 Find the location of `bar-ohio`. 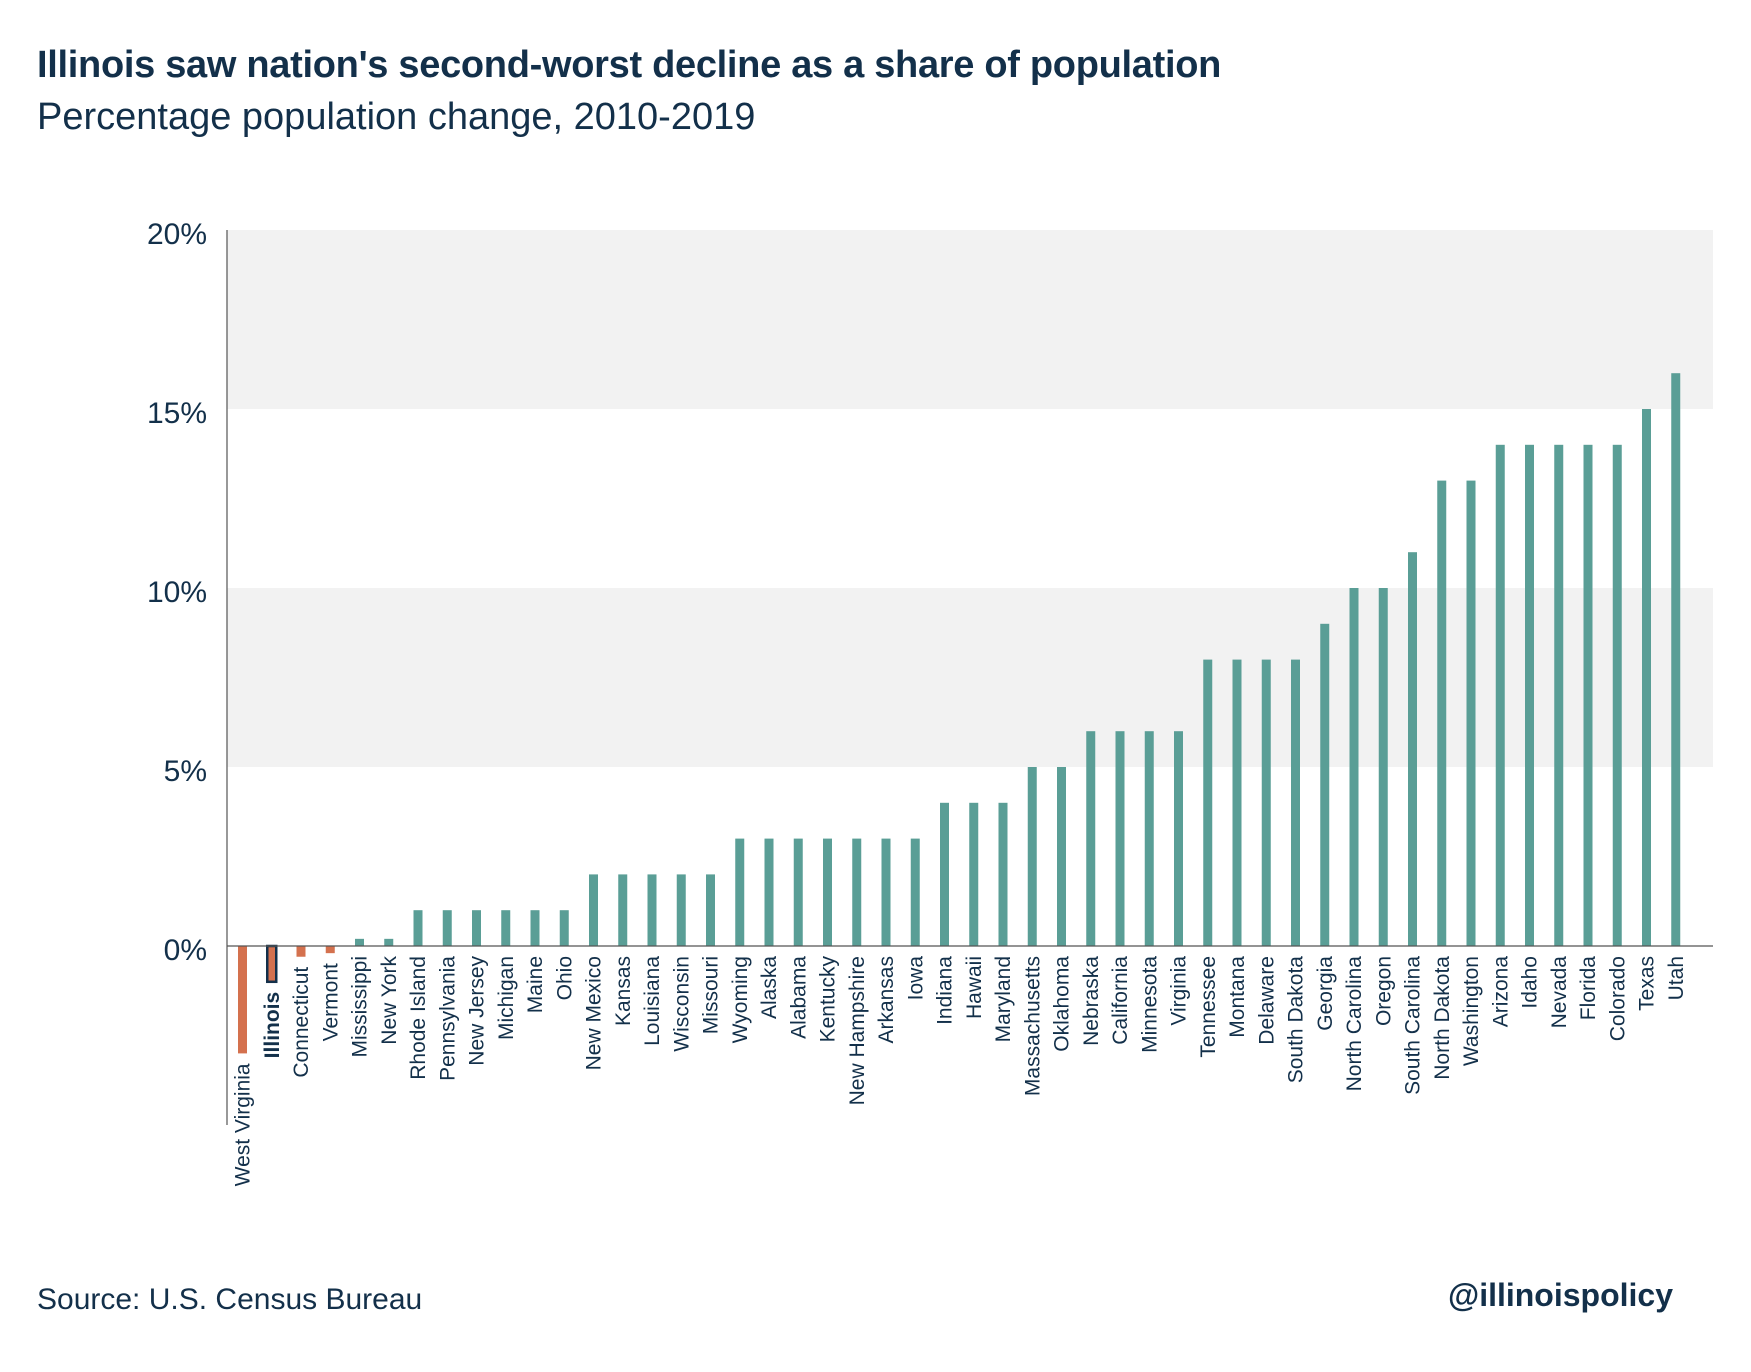

bar-ohio is located at coordinates (564, 928).